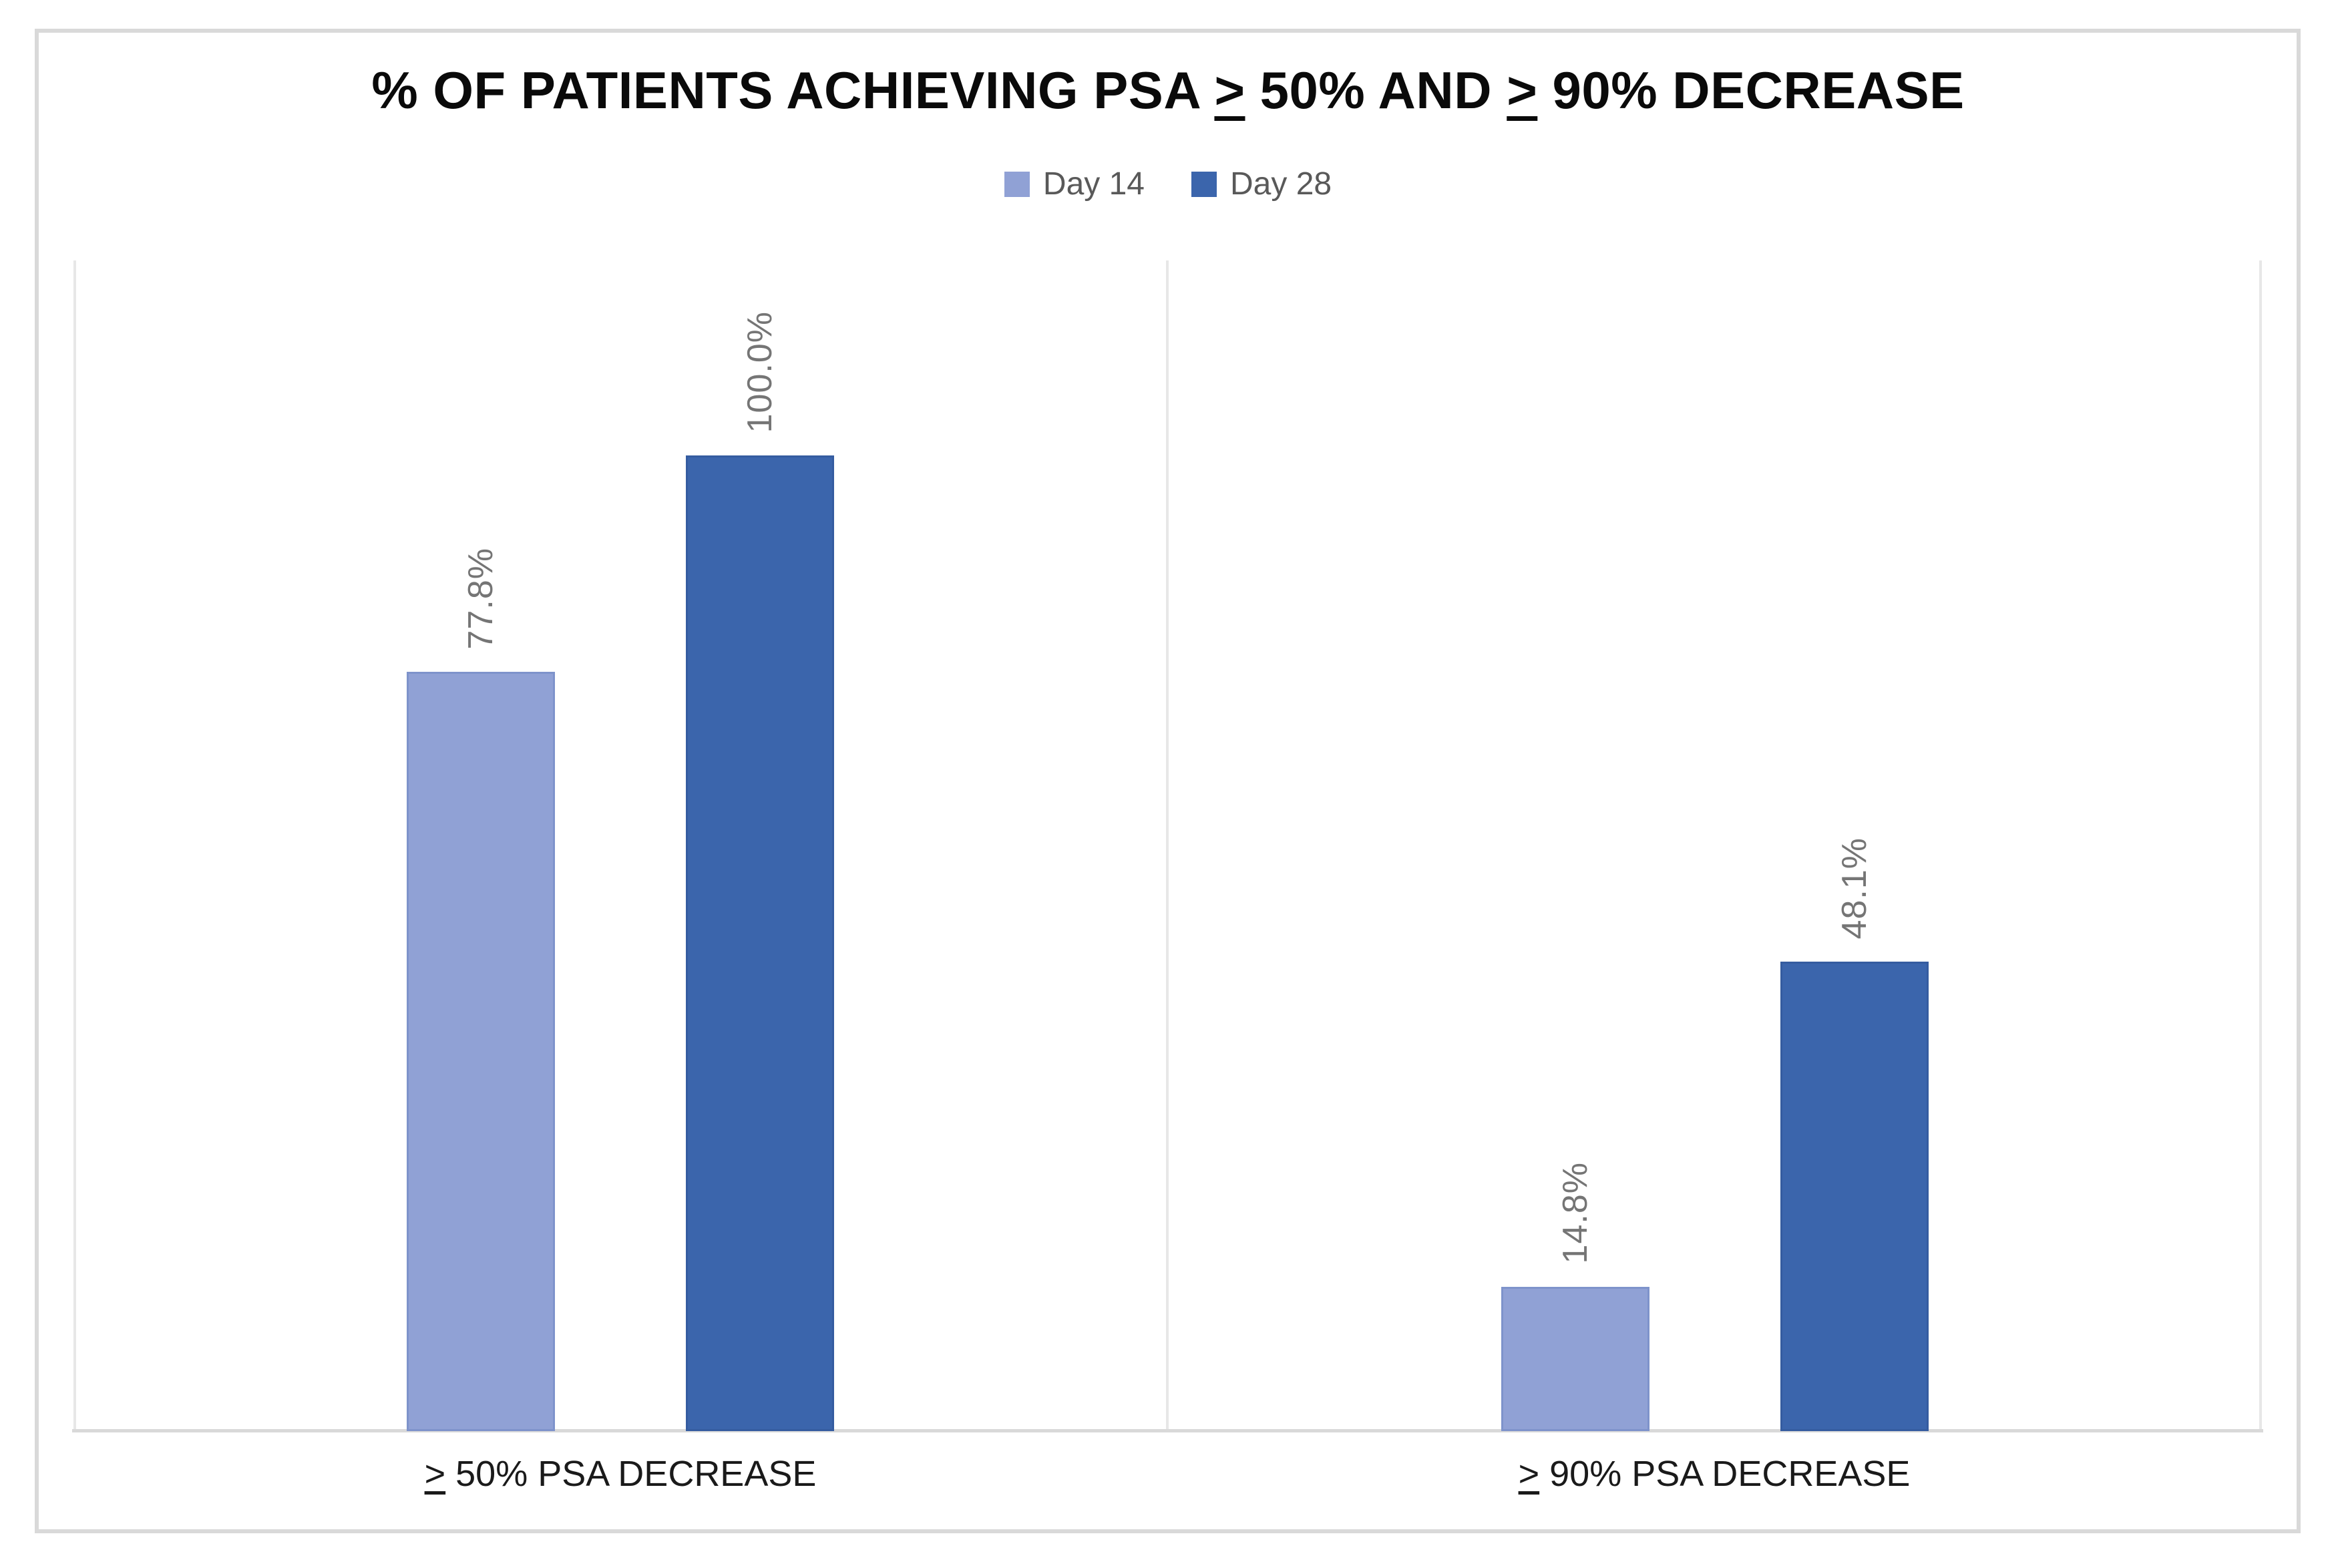 This screenshot has height=1568, width=2336. I want to click on bar-group-day28-psa50: 100.0%, so click(760, 845).